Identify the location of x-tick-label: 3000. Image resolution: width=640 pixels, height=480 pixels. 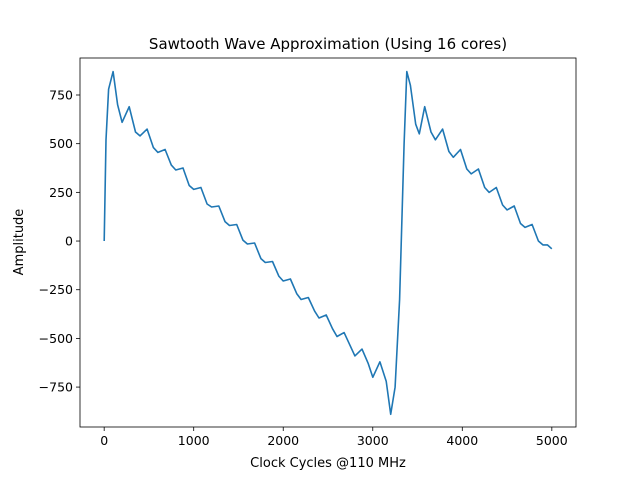
(373, 440).